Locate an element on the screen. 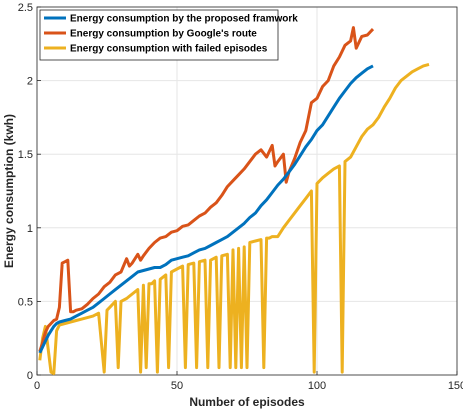  x-tick-label: 100 is located at coordinates (317, 386).